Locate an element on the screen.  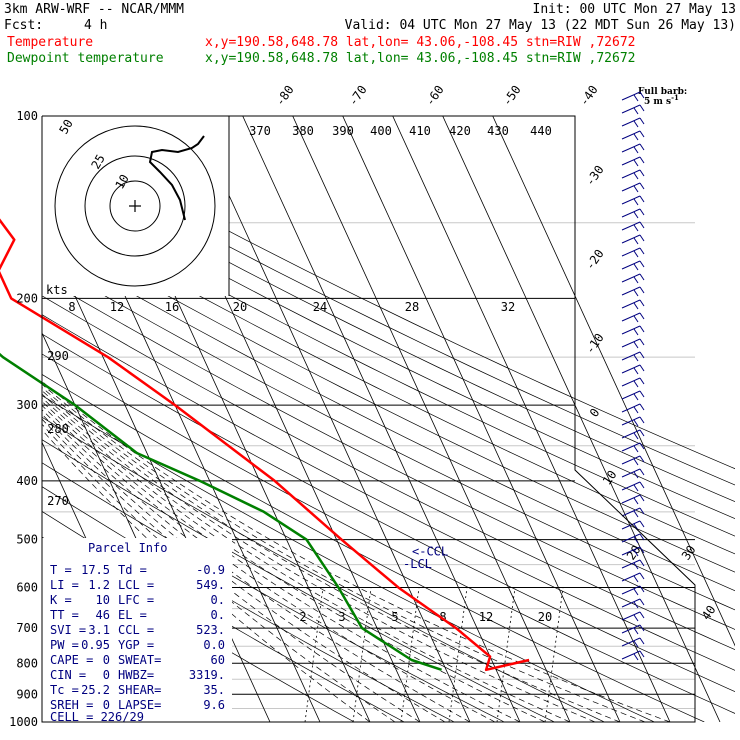
hodo-ring is located at coordinates (135, 206).